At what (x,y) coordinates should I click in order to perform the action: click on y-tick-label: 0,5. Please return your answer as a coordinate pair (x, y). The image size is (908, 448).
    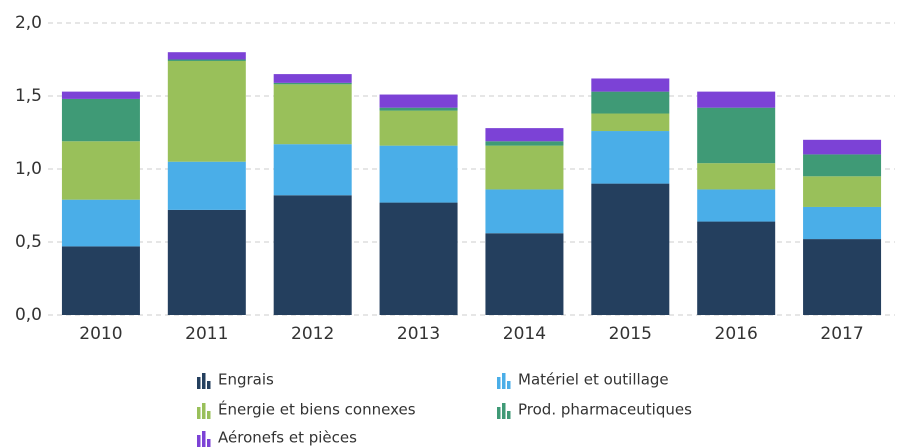
    Looking at the image, I should click on (28, 242).